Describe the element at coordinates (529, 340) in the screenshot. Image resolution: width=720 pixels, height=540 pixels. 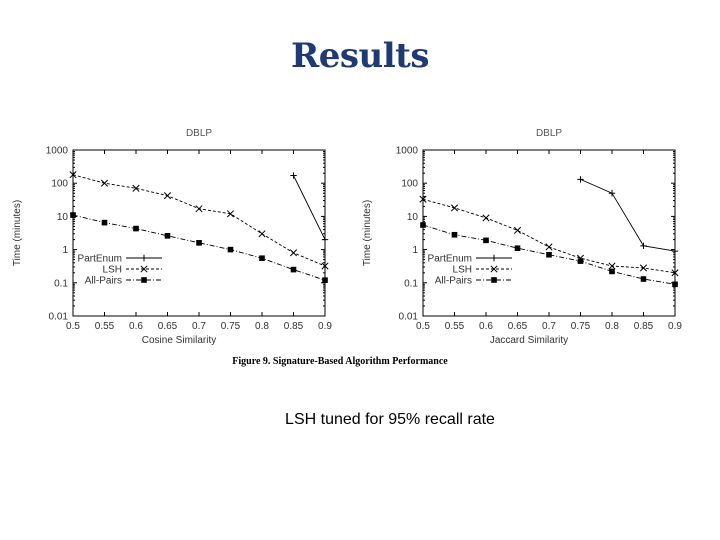
I see `x-axis-label: Jaccard Similarity` at that location.